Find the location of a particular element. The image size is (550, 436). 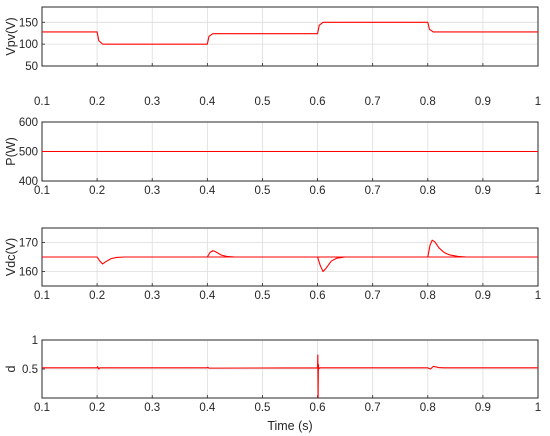

y-tick-label: 0.5 is located at coordinates (30, 370).